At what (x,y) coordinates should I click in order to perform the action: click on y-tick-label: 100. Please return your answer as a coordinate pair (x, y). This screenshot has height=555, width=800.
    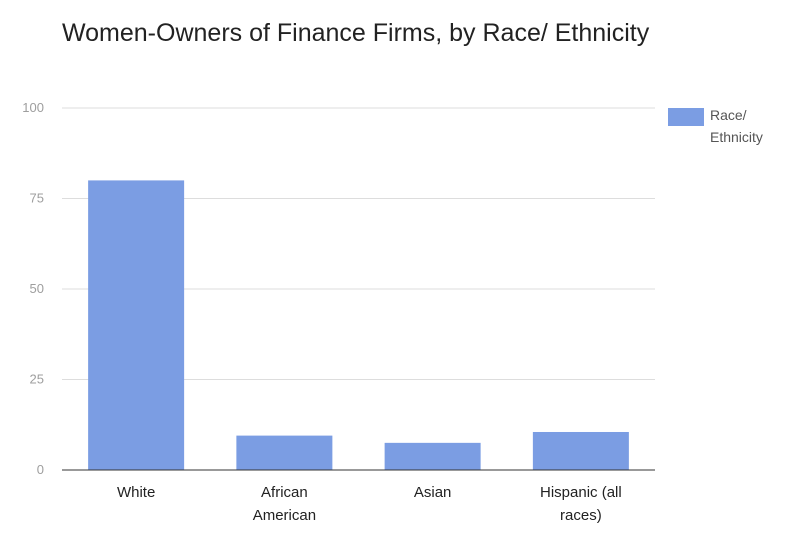
    Looking at the image, I should click on (33, 107).